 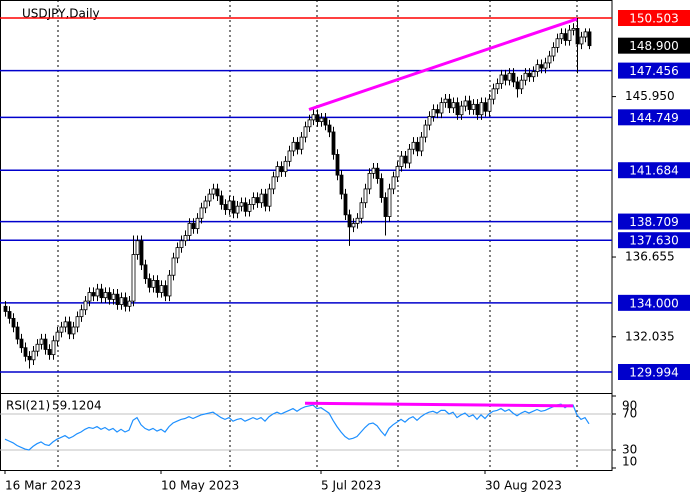 I want to click on level-label: 137.630, so click(x=654, y=241).